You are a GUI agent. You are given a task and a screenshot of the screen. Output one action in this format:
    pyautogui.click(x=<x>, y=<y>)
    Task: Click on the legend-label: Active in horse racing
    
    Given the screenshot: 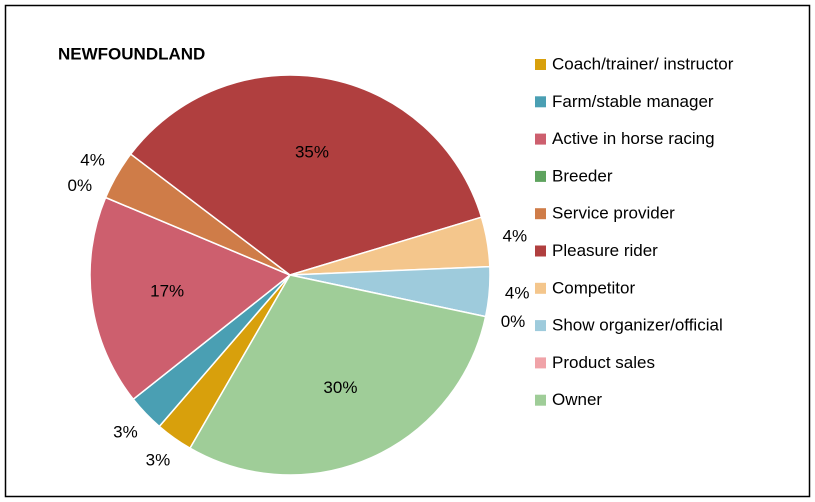 What is the action you would take?
    pyautogui.click(x=633, y=138)
    